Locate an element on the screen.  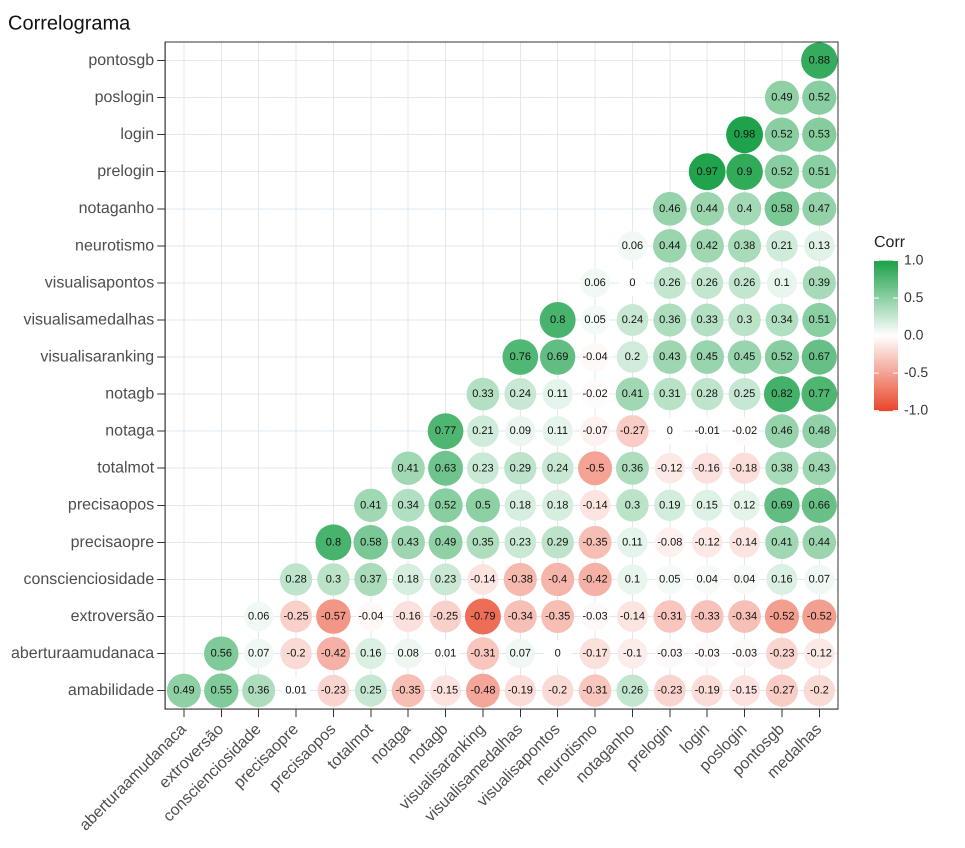
y-tick-label: notagb is located at coordinates (129, 394).